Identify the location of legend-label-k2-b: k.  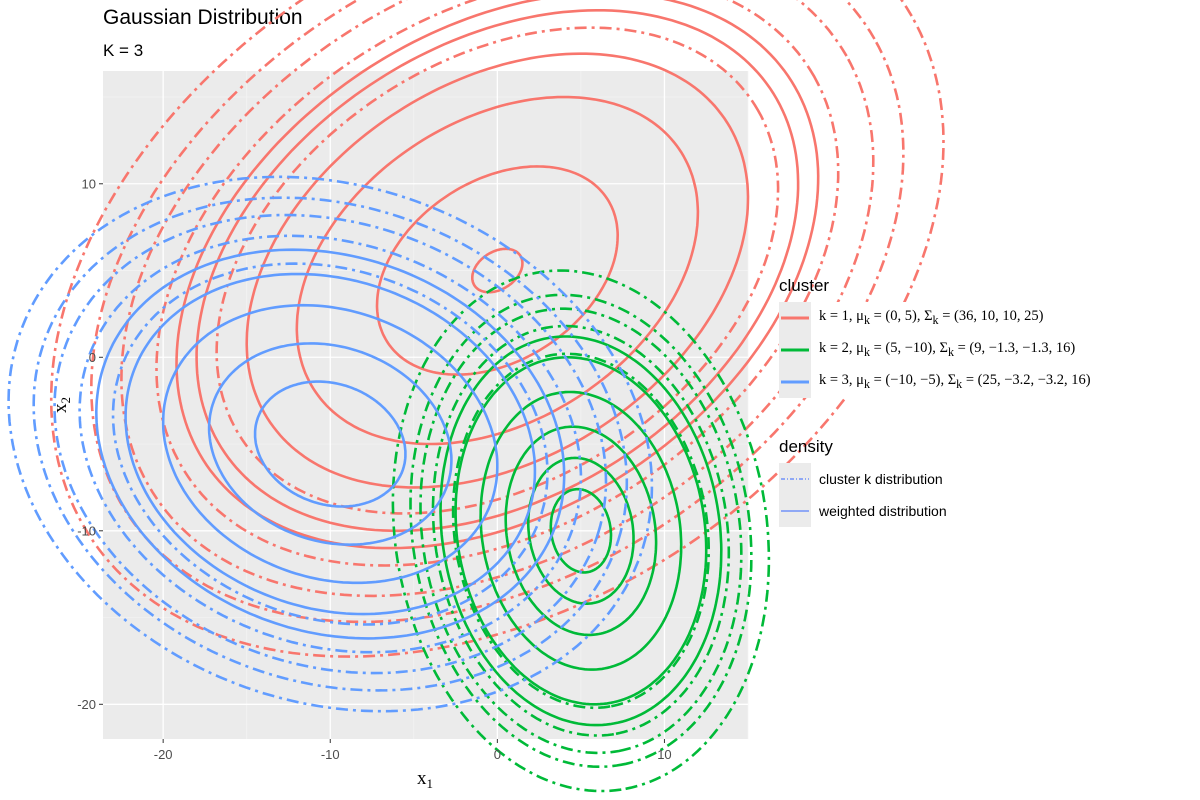
(866, 351).